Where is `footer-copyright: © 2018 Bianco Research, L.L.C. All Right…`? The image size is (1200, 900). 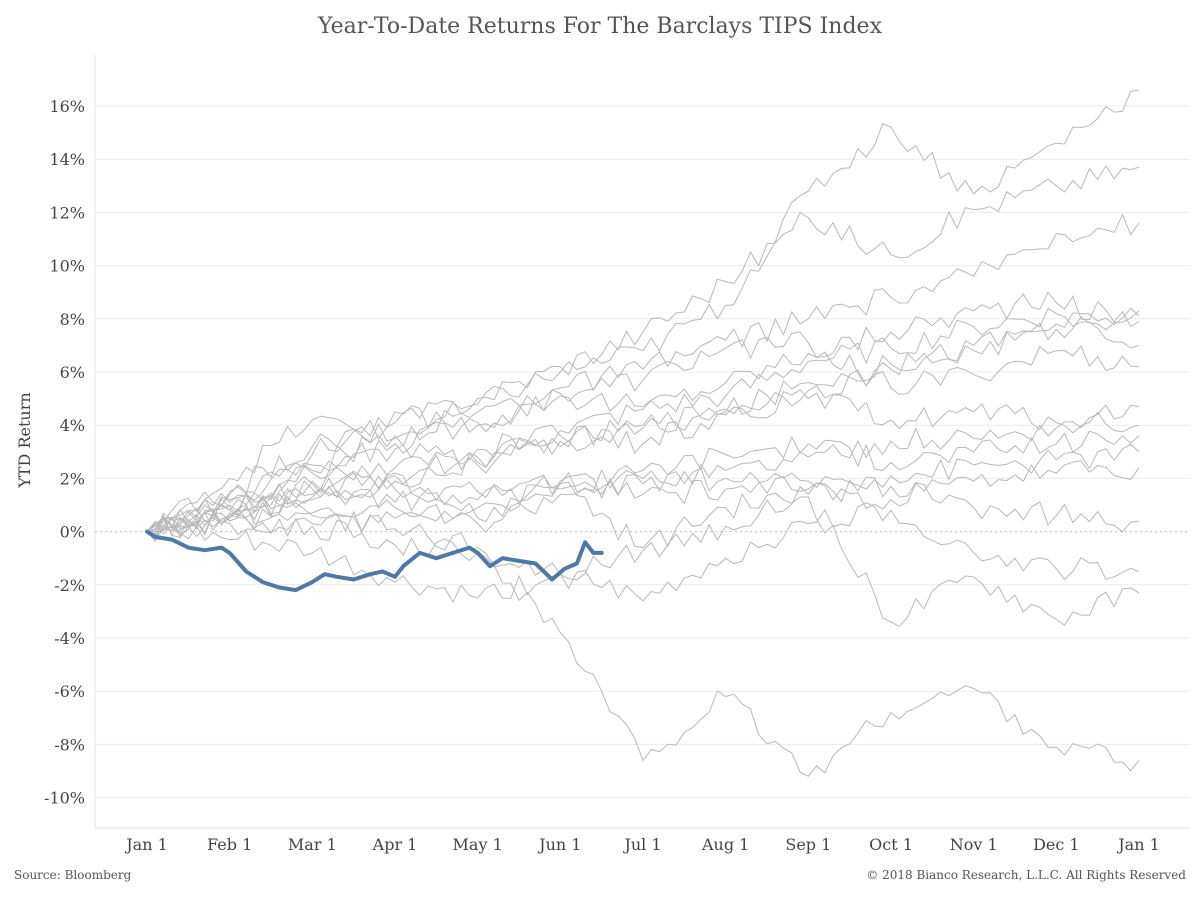
footer-copyright: © 2018 Bianco Research, L.L.C. All Right… is located at coordinates (1026, 875).